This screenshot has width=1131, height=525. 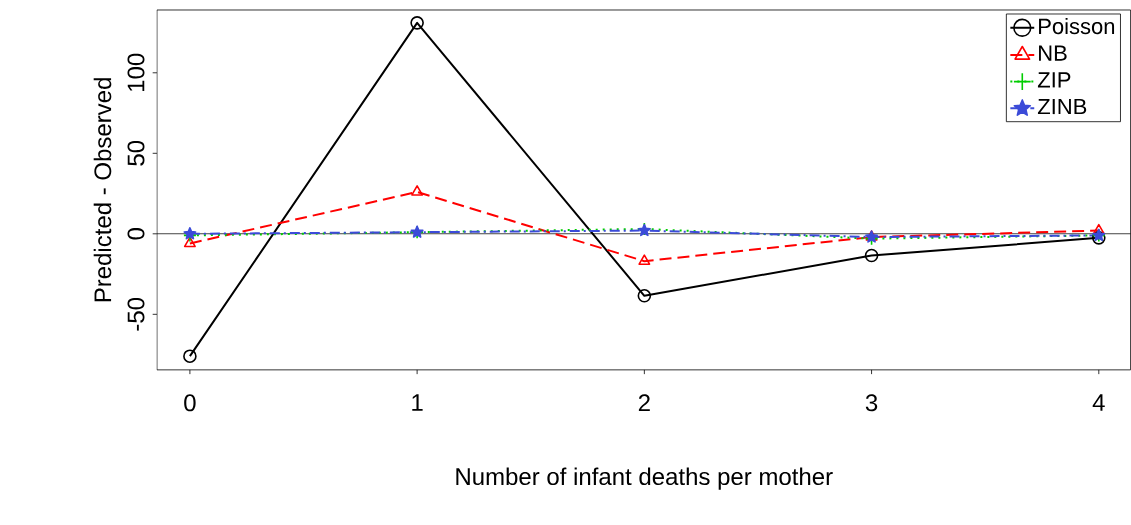 I want to click on legend-label: Poisson, so click(x=1077, y=26).